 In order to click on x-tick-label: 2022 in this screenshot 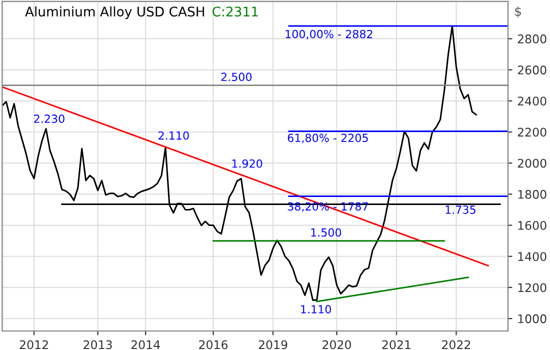, I will do `click(456, 345)`.